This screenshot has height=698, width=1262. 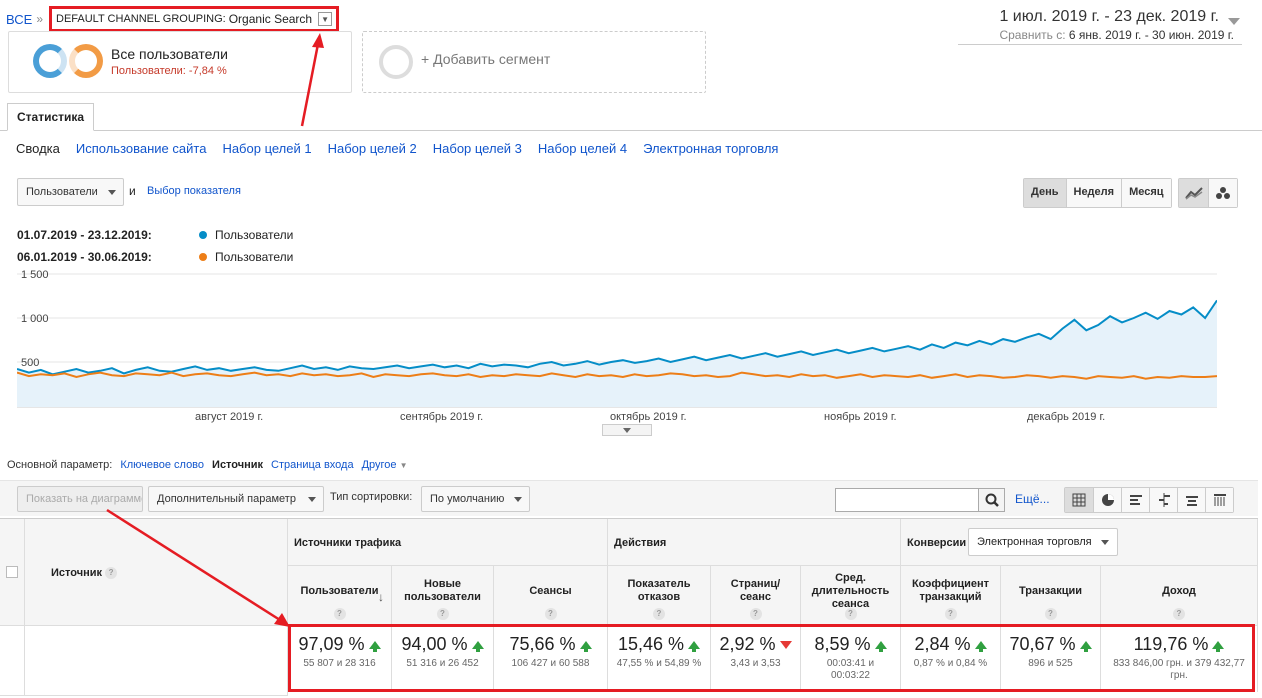 I want to click on dimension-other-menu: Другое ▼, so click(x=385, y=465).